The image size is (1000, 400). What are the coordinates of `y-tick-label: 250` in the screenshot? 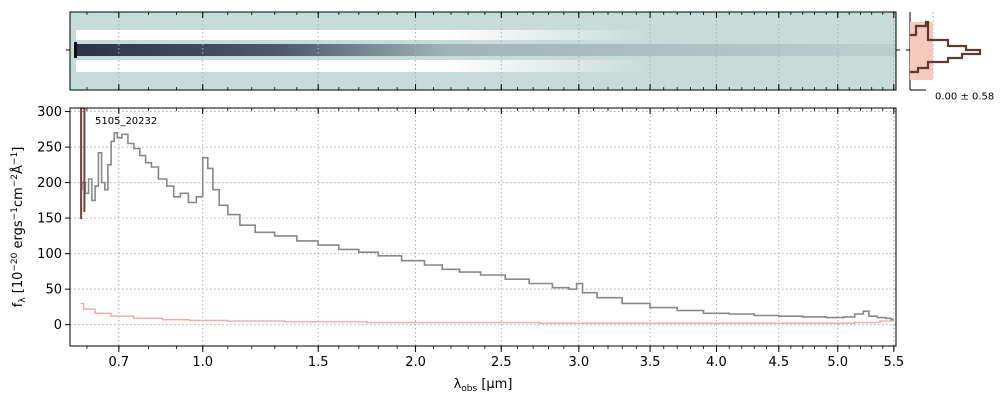 It's located at (49, 148).